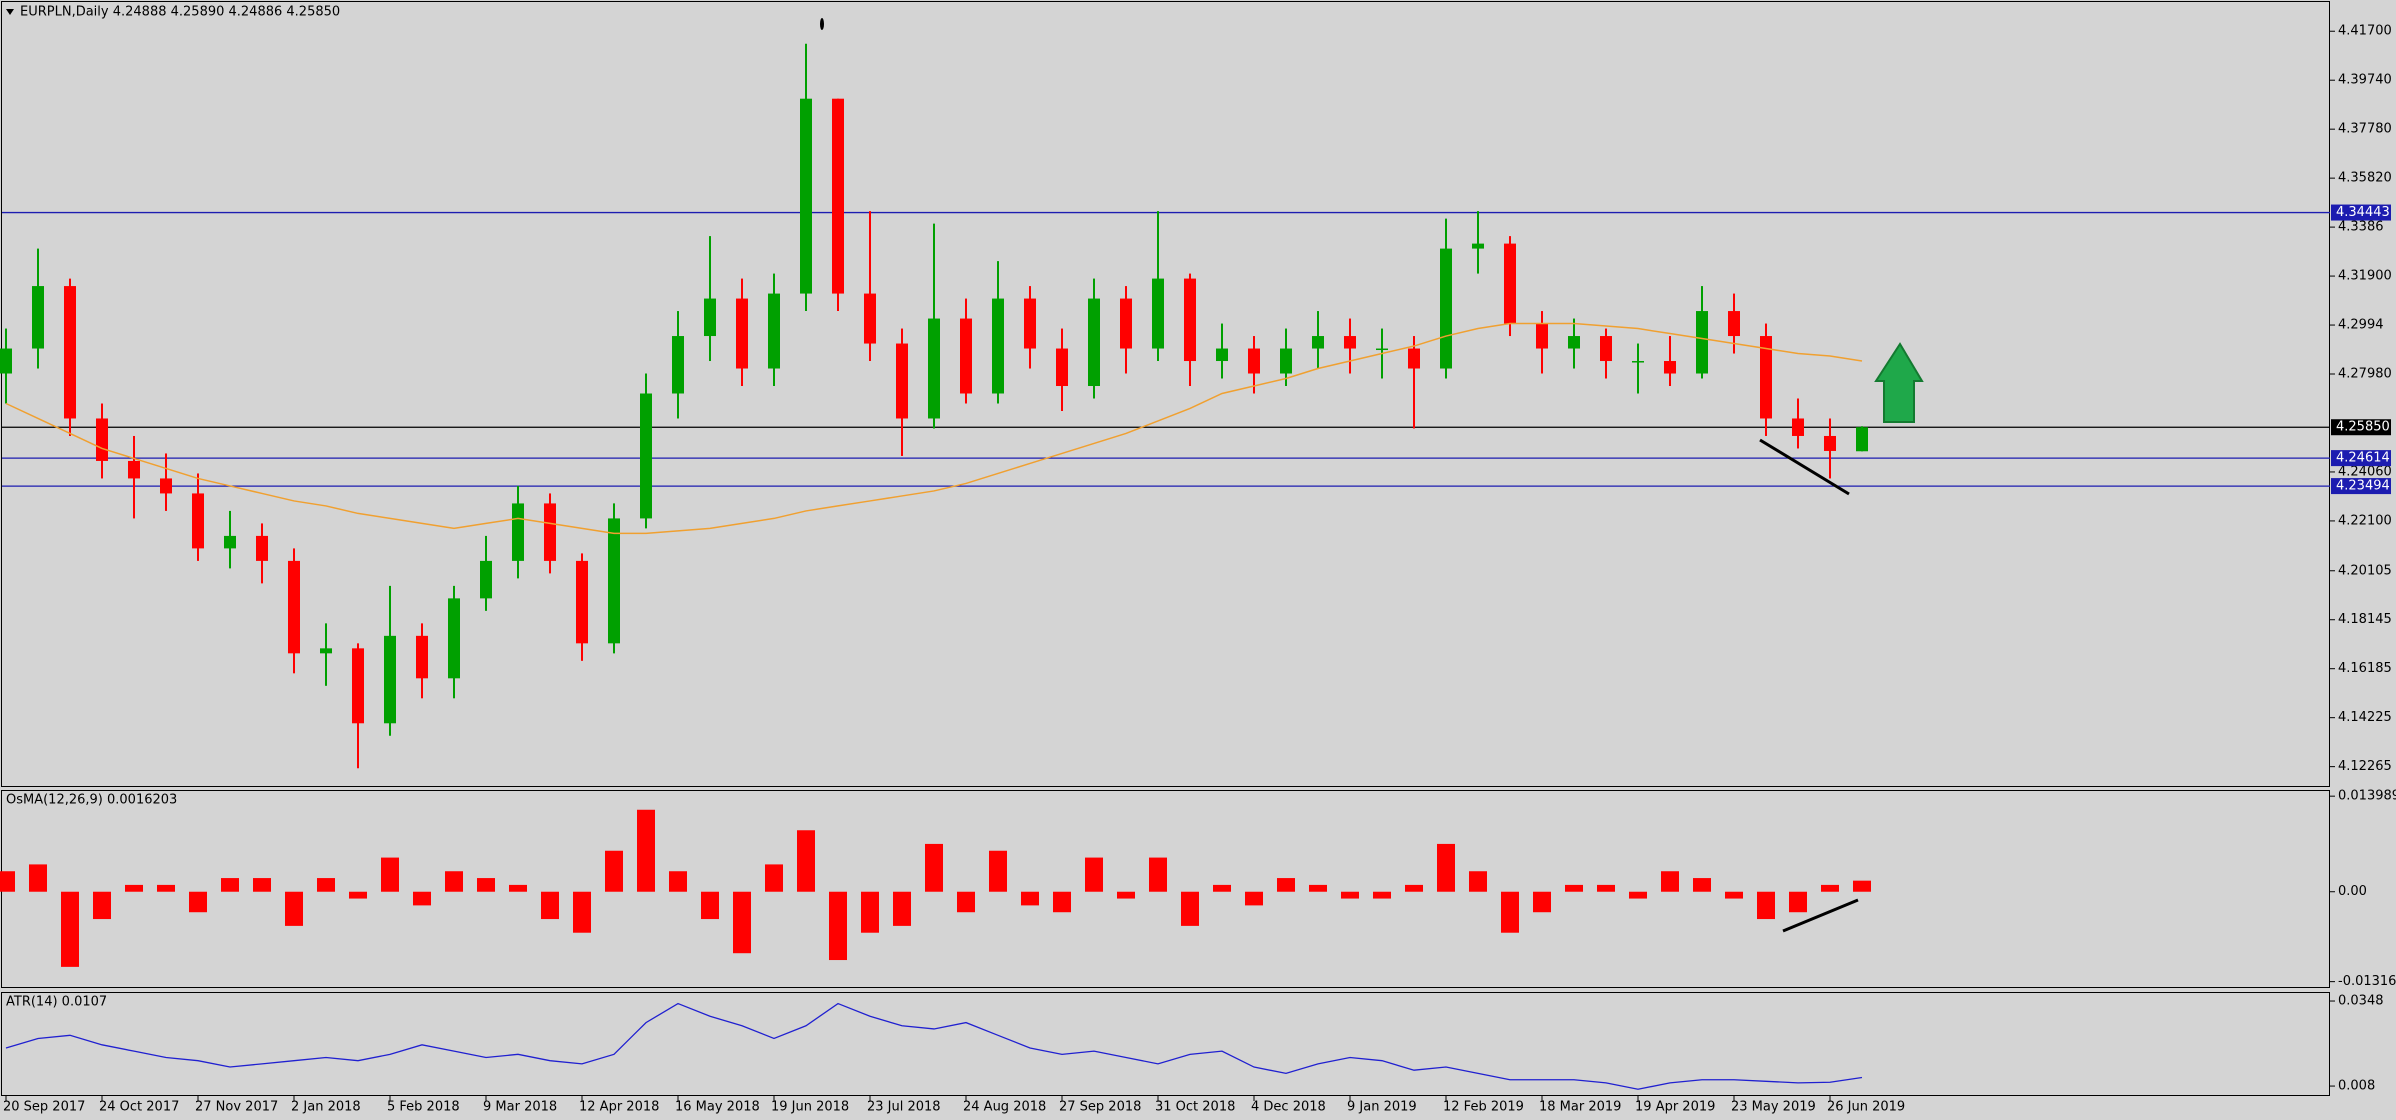  What do you see at coordinates (904, 1107) in the screenshot?
I see `x-tick-label: 23 Jul 2018` at bounding box center [904, 1107].